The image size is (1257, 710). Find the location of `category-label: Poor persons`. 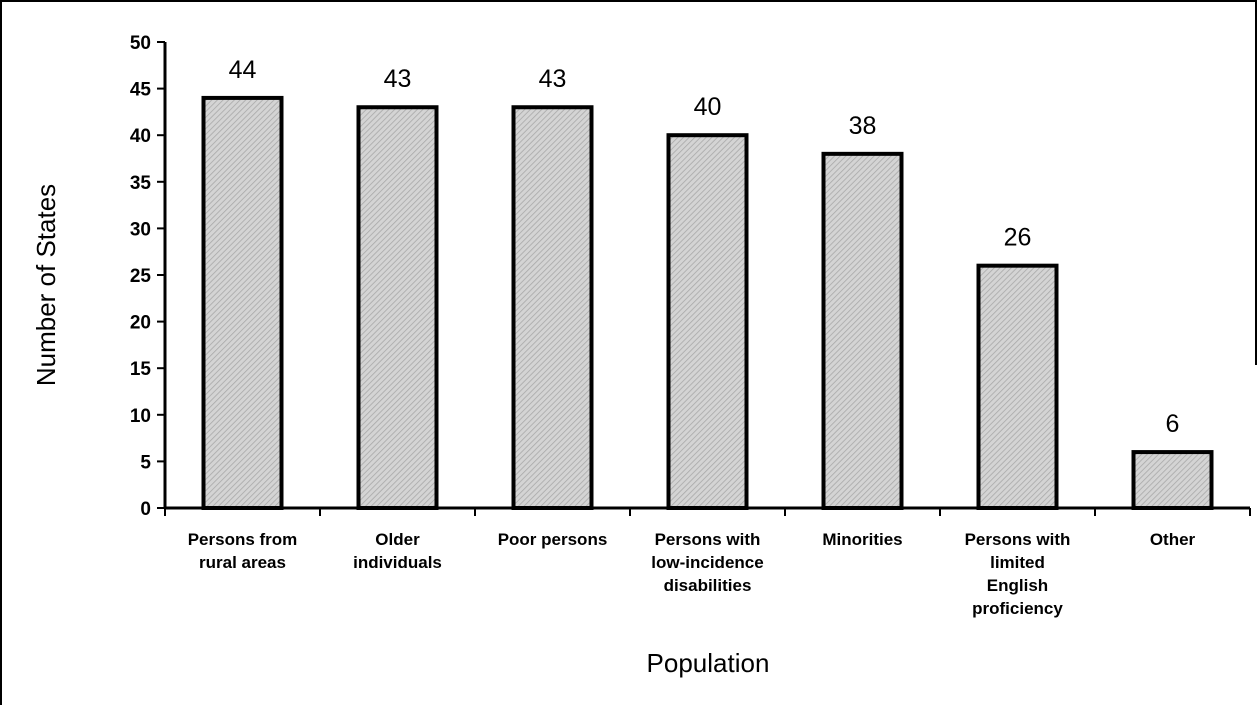

category-label: Poor persons is located at coordinates (553, 539).